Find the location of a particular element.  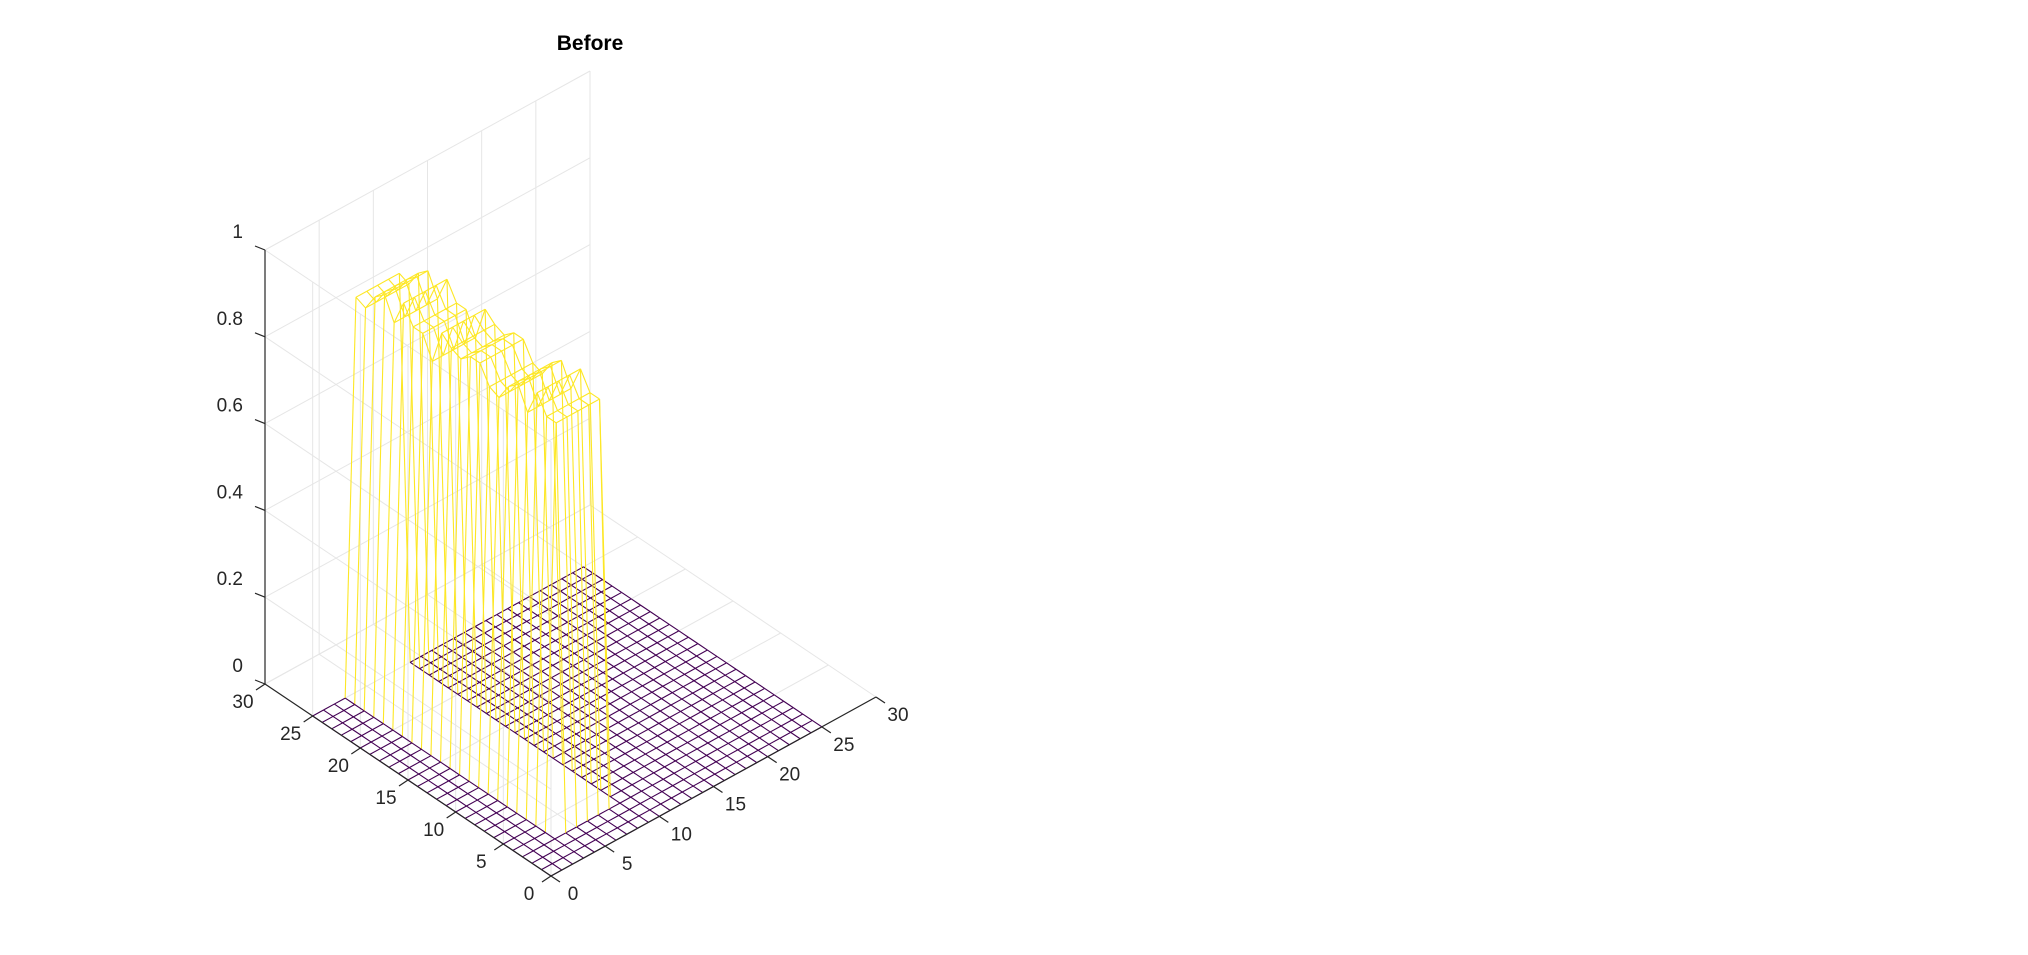

z-tick-label: 0 is located at coordinates (237, 666).